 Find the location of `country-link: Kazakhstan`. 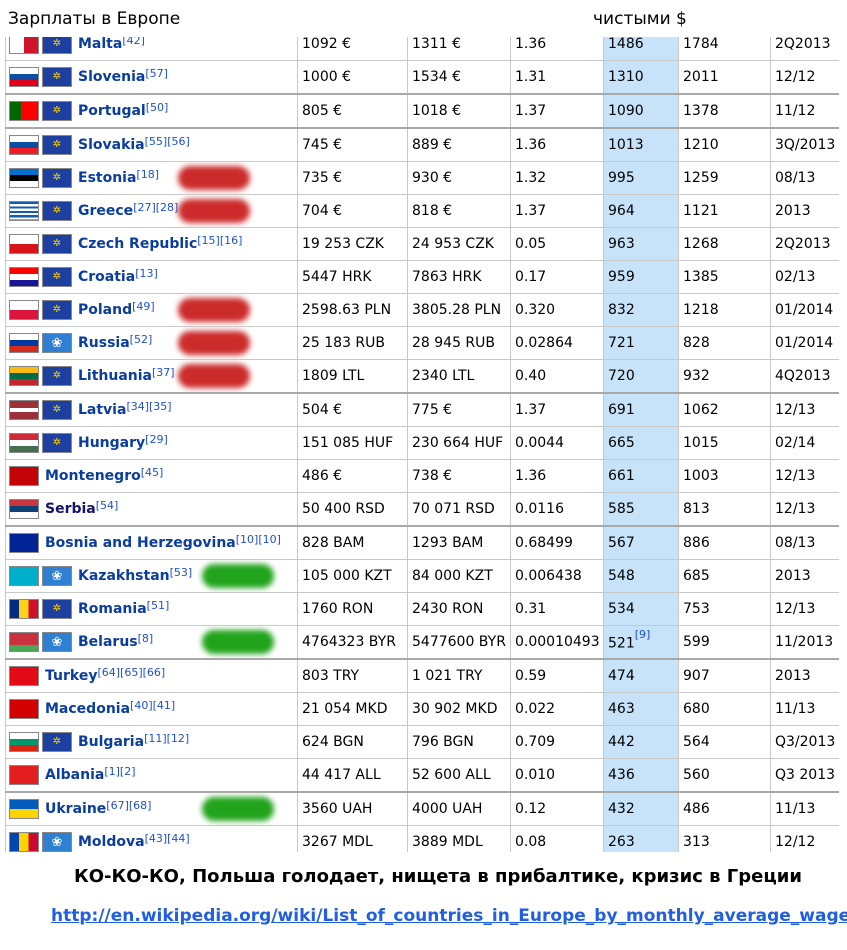

country-link: Kazakhstan is located at coordinates (124, 576).